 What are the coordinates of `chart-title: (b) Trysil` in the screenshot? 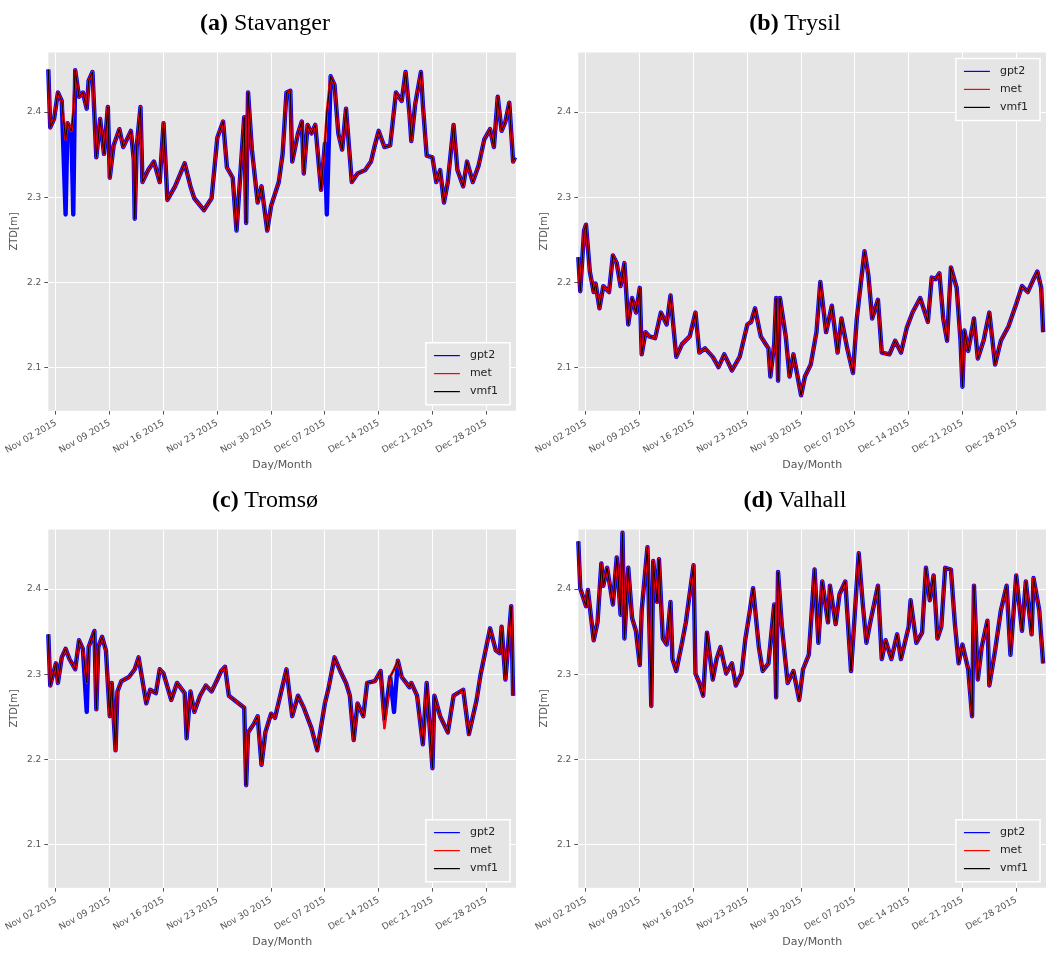 It's located at (795, 22).